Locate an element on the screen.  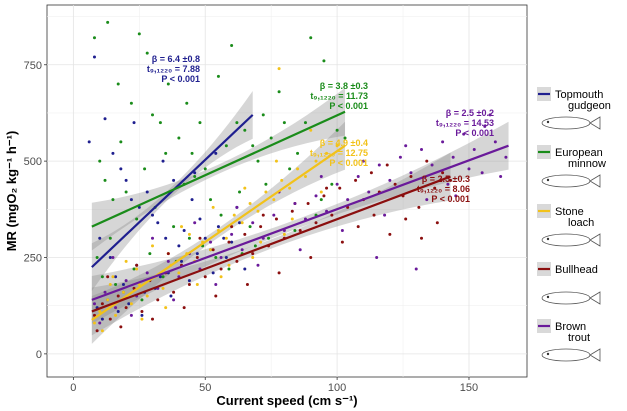
legend-label: loach is located at coordinates (581, 223).